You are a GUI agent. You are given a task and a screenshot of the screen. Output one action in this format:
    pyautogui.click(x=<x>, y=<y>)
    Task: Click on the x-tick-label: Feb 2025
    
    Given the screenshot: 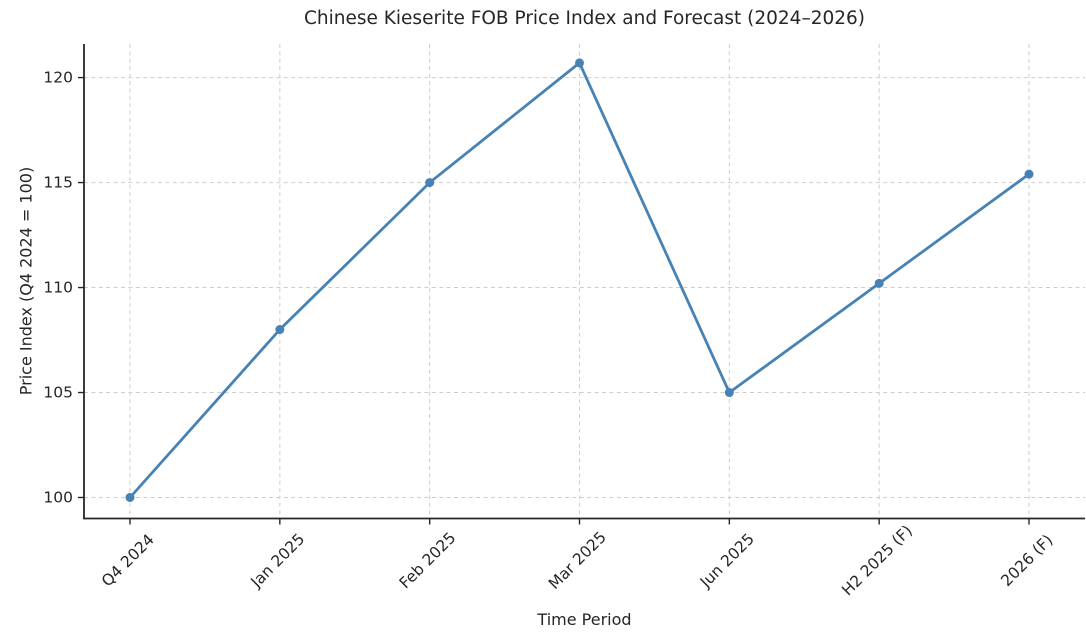 What is the action you would take?
    pyautogui.click(x=428, y=561)
    